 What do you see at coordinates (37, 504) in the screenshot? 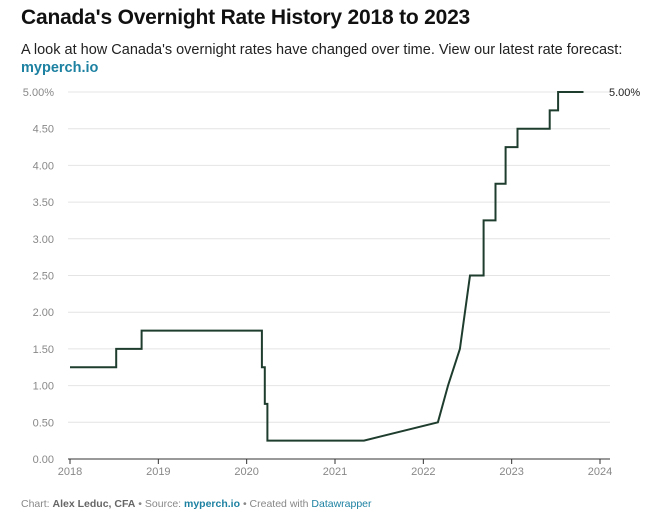
I see `footer-chart-prefix: Chart:` at bounding box center [37, 504].